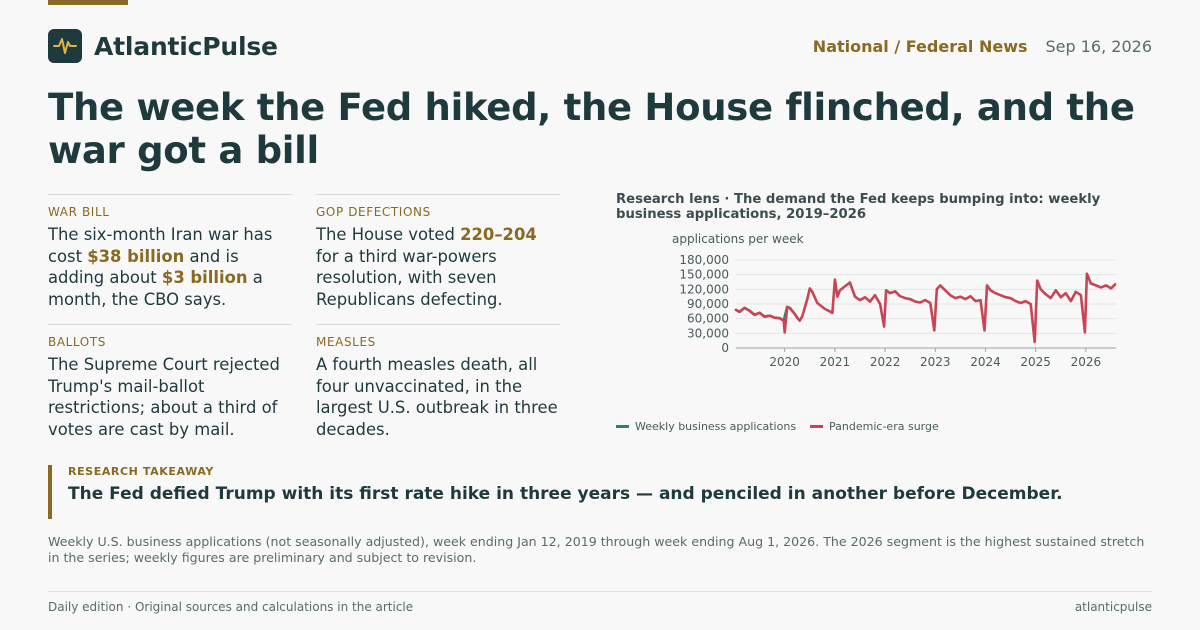 This screenshot has height=630, width=1200. Describe the element at coordinates (920, 46) in the screenshot. I see `section-link: National / Federal News` at that location.